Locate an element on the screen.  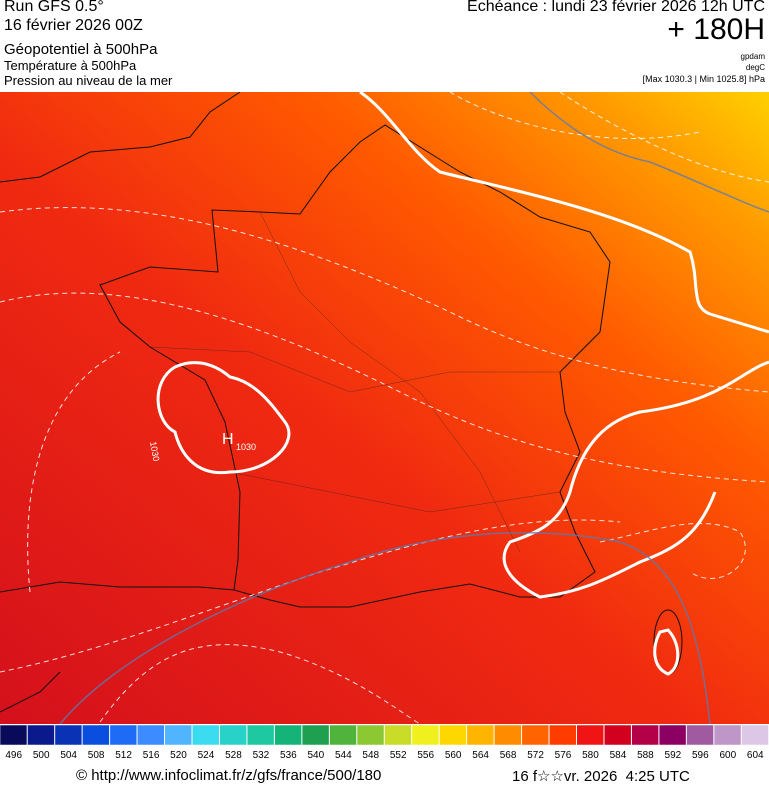
scale-label: 600 is located at coordinates (727, 755).